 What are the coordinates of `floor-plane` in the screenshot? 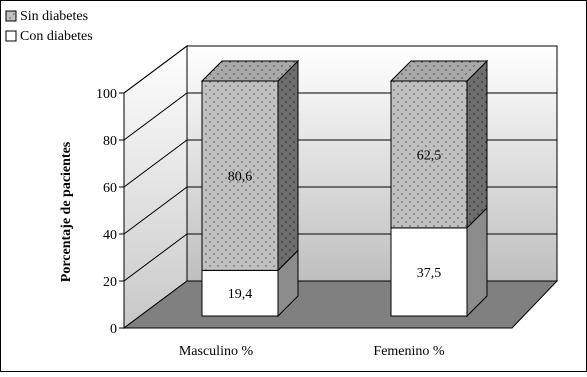 It's located at (340, 304).